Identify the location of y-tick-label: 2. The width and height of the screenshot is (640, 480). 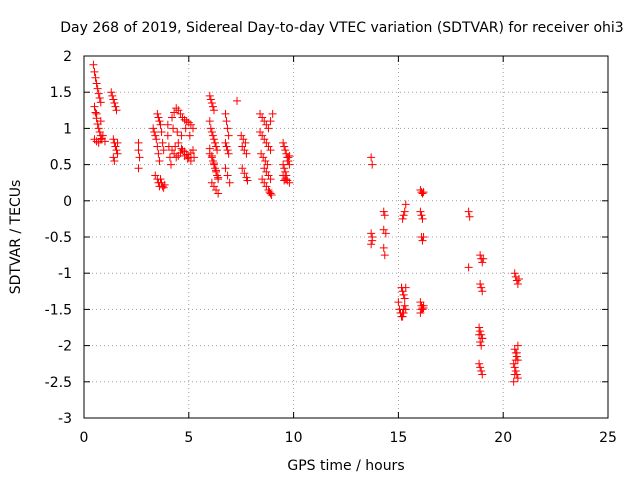
(67, 57).